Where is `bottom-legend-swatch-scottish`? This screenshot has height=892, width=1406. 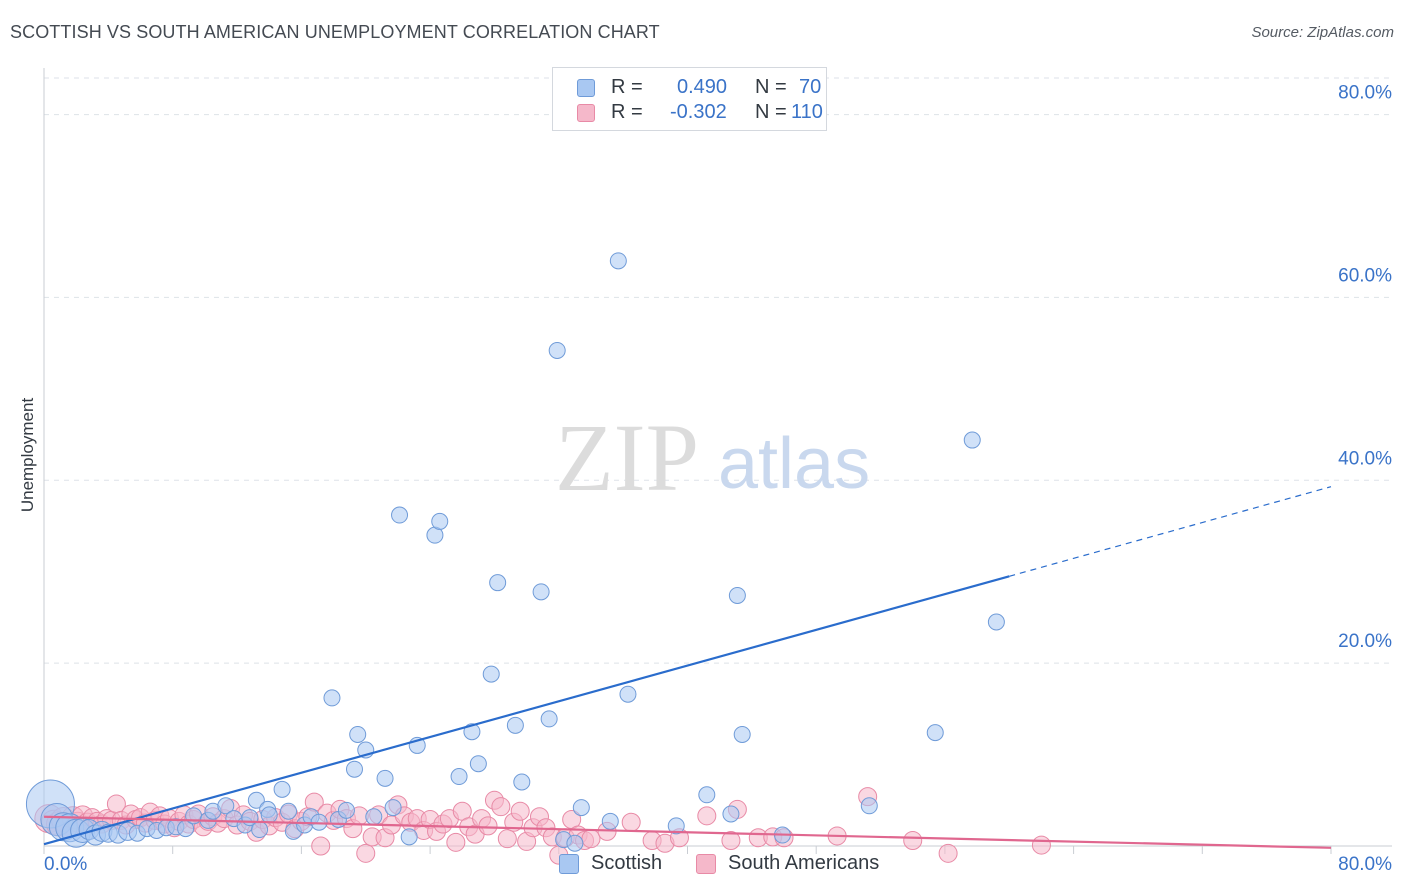
bottom-legend-swatch-scottish is located at coordinates (569, 864).